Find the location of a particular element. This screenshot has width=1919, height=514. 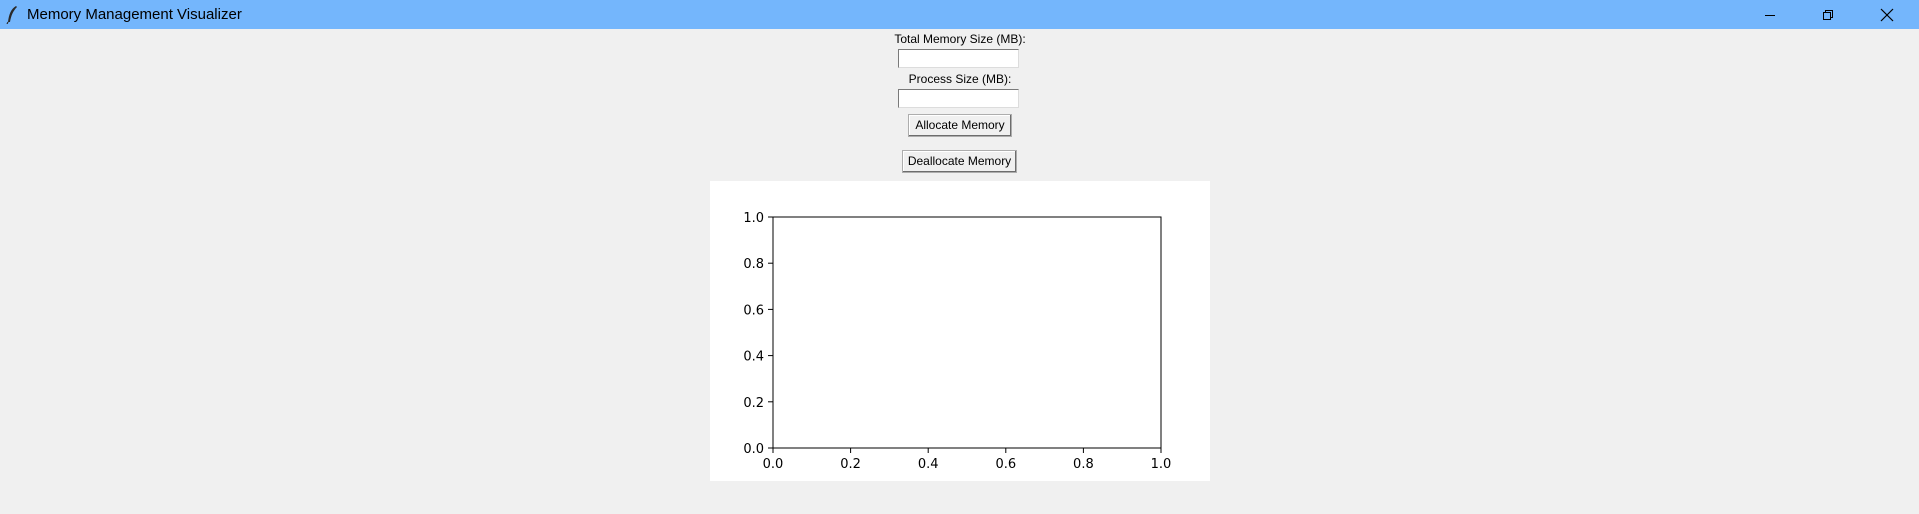

x-tick-label: 0.2 is located at coordinates (850, 464).